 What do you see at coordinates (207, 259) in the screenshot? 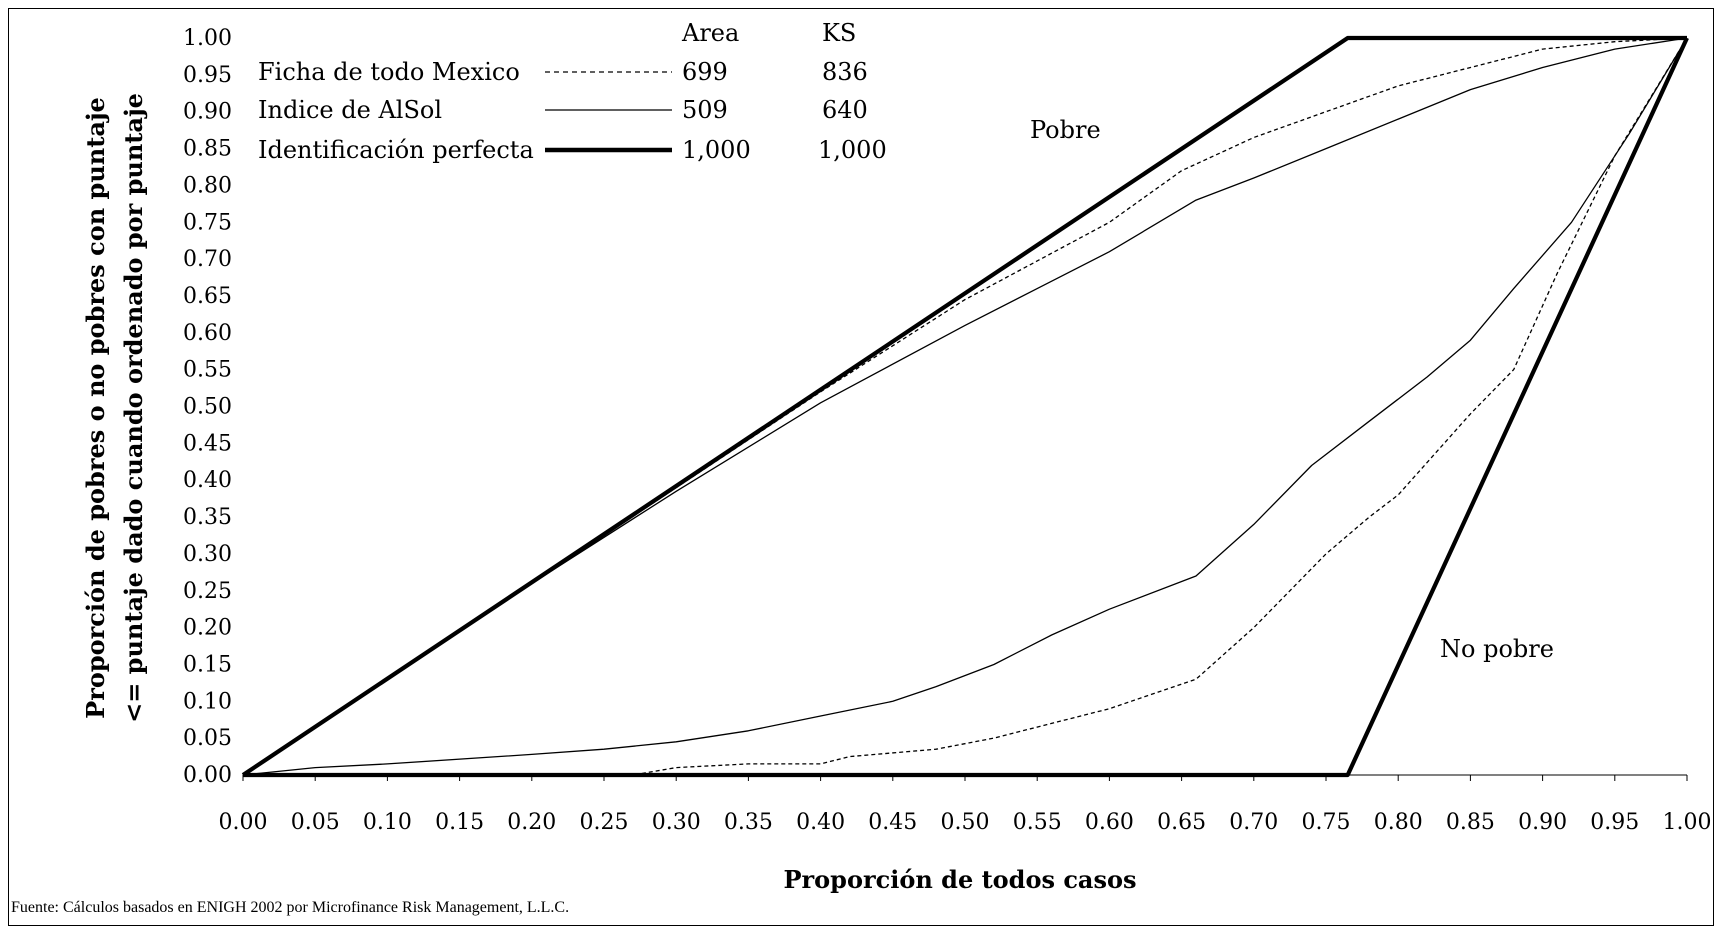
I see `y-tick-label: 0.70` at bounding box center [207, 259].